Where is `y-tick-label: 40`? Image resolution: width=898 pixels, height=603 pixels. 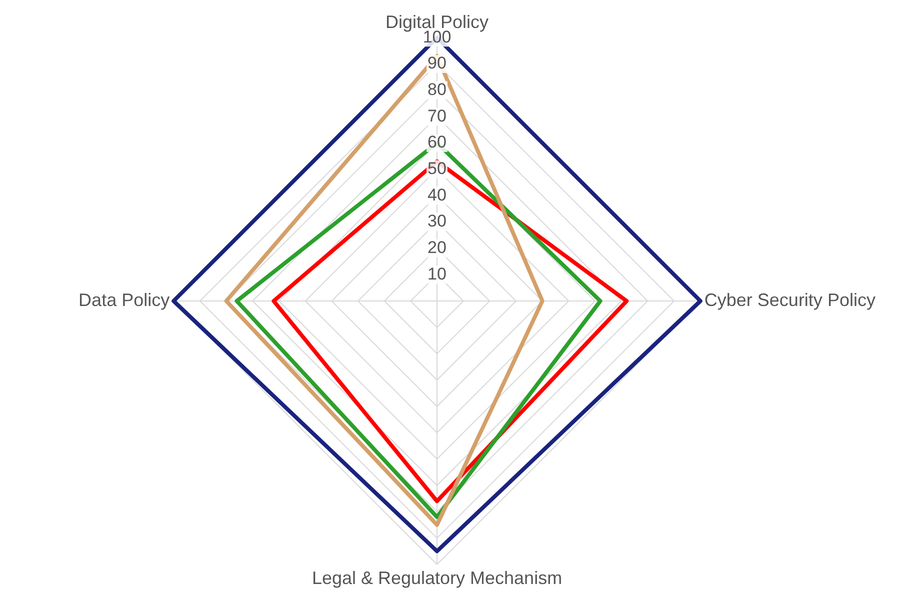
y-tick-label: 40 is located at coordinates (437, 194).